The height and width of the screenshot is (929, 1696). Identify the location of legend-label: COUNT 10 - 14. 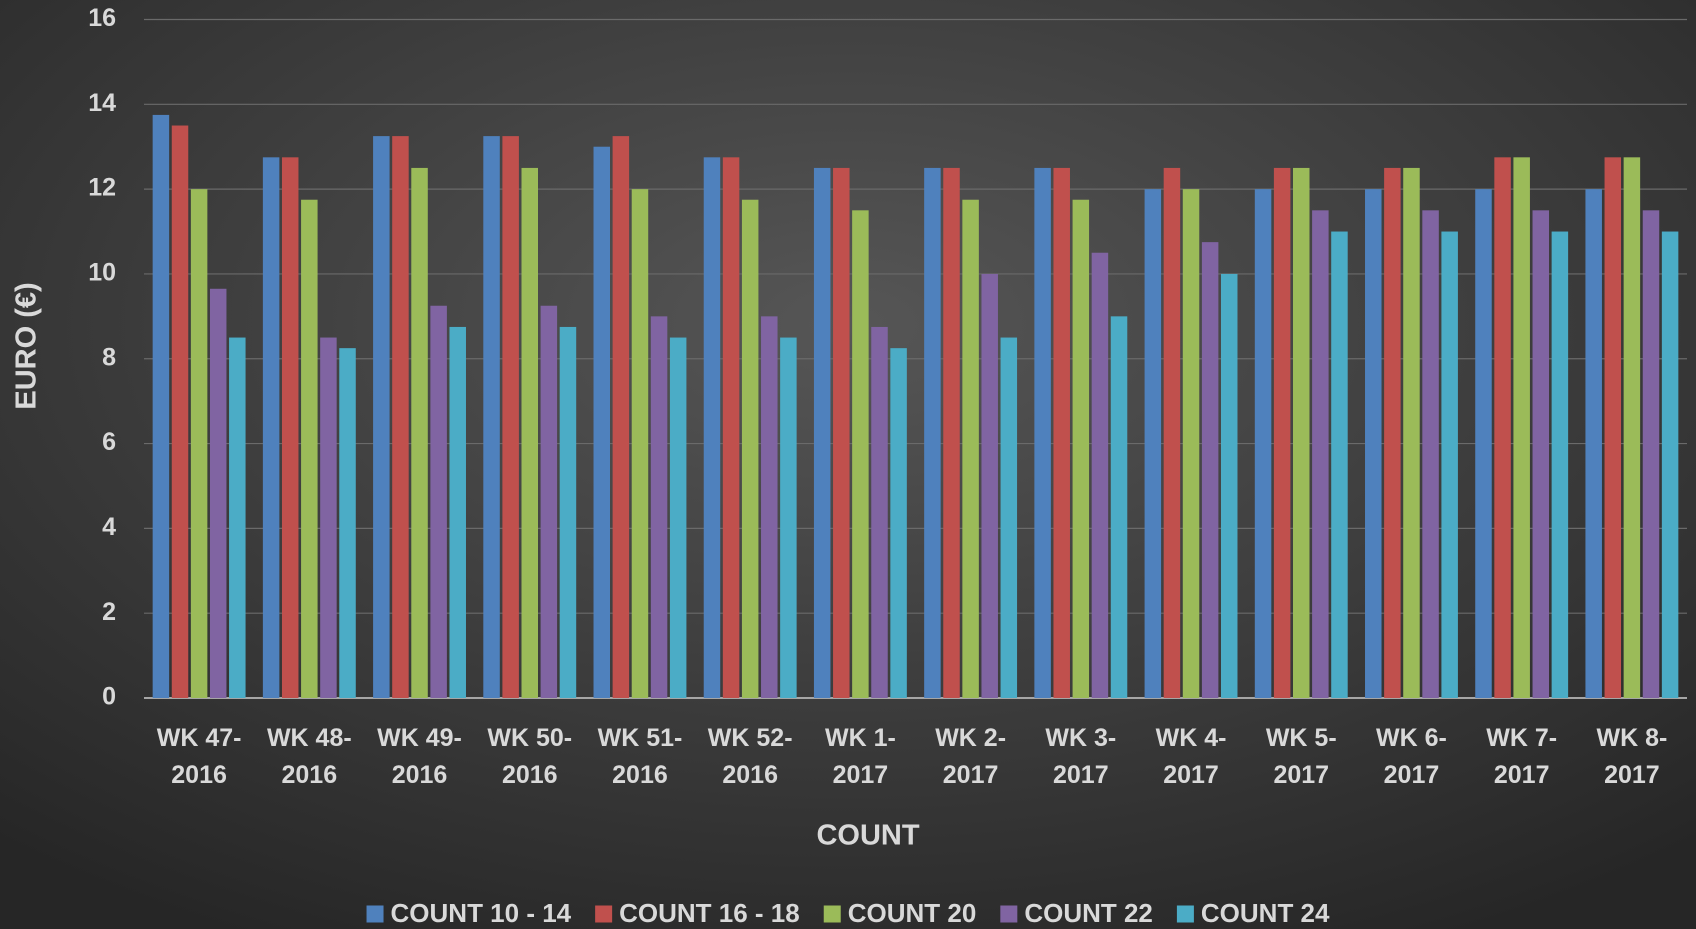
(481, 913).